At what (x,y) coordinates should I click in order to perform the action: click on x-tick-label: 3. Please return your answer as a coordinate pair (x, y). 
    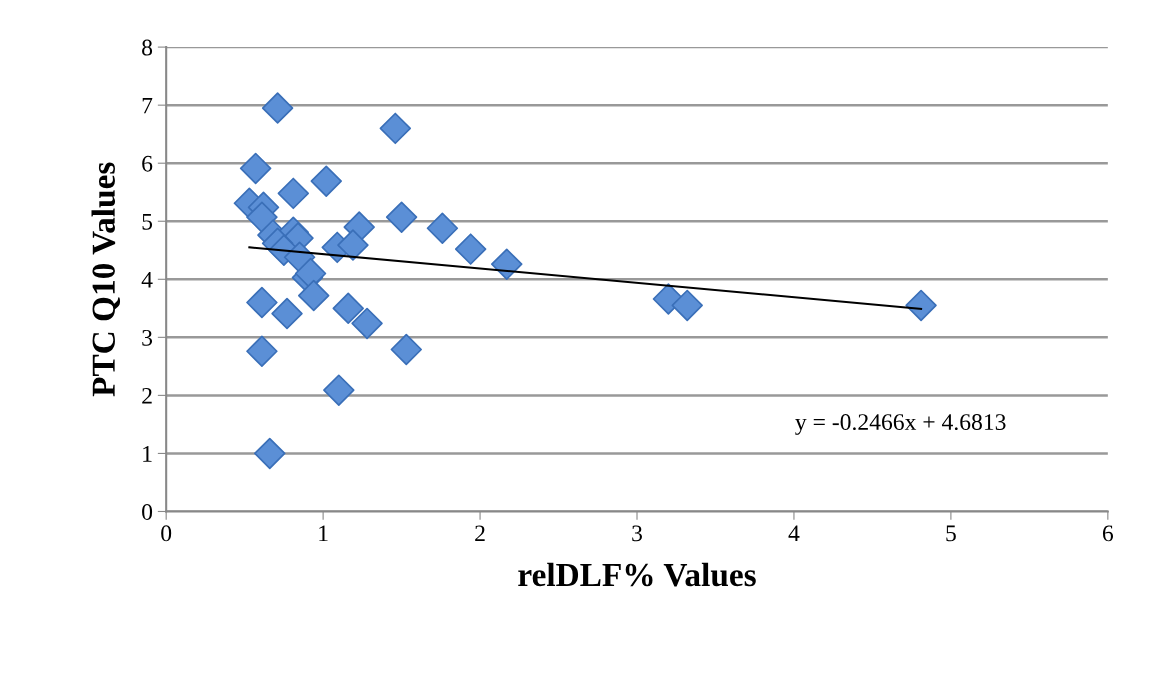
    Looking at the image, I should click on (637, 533).